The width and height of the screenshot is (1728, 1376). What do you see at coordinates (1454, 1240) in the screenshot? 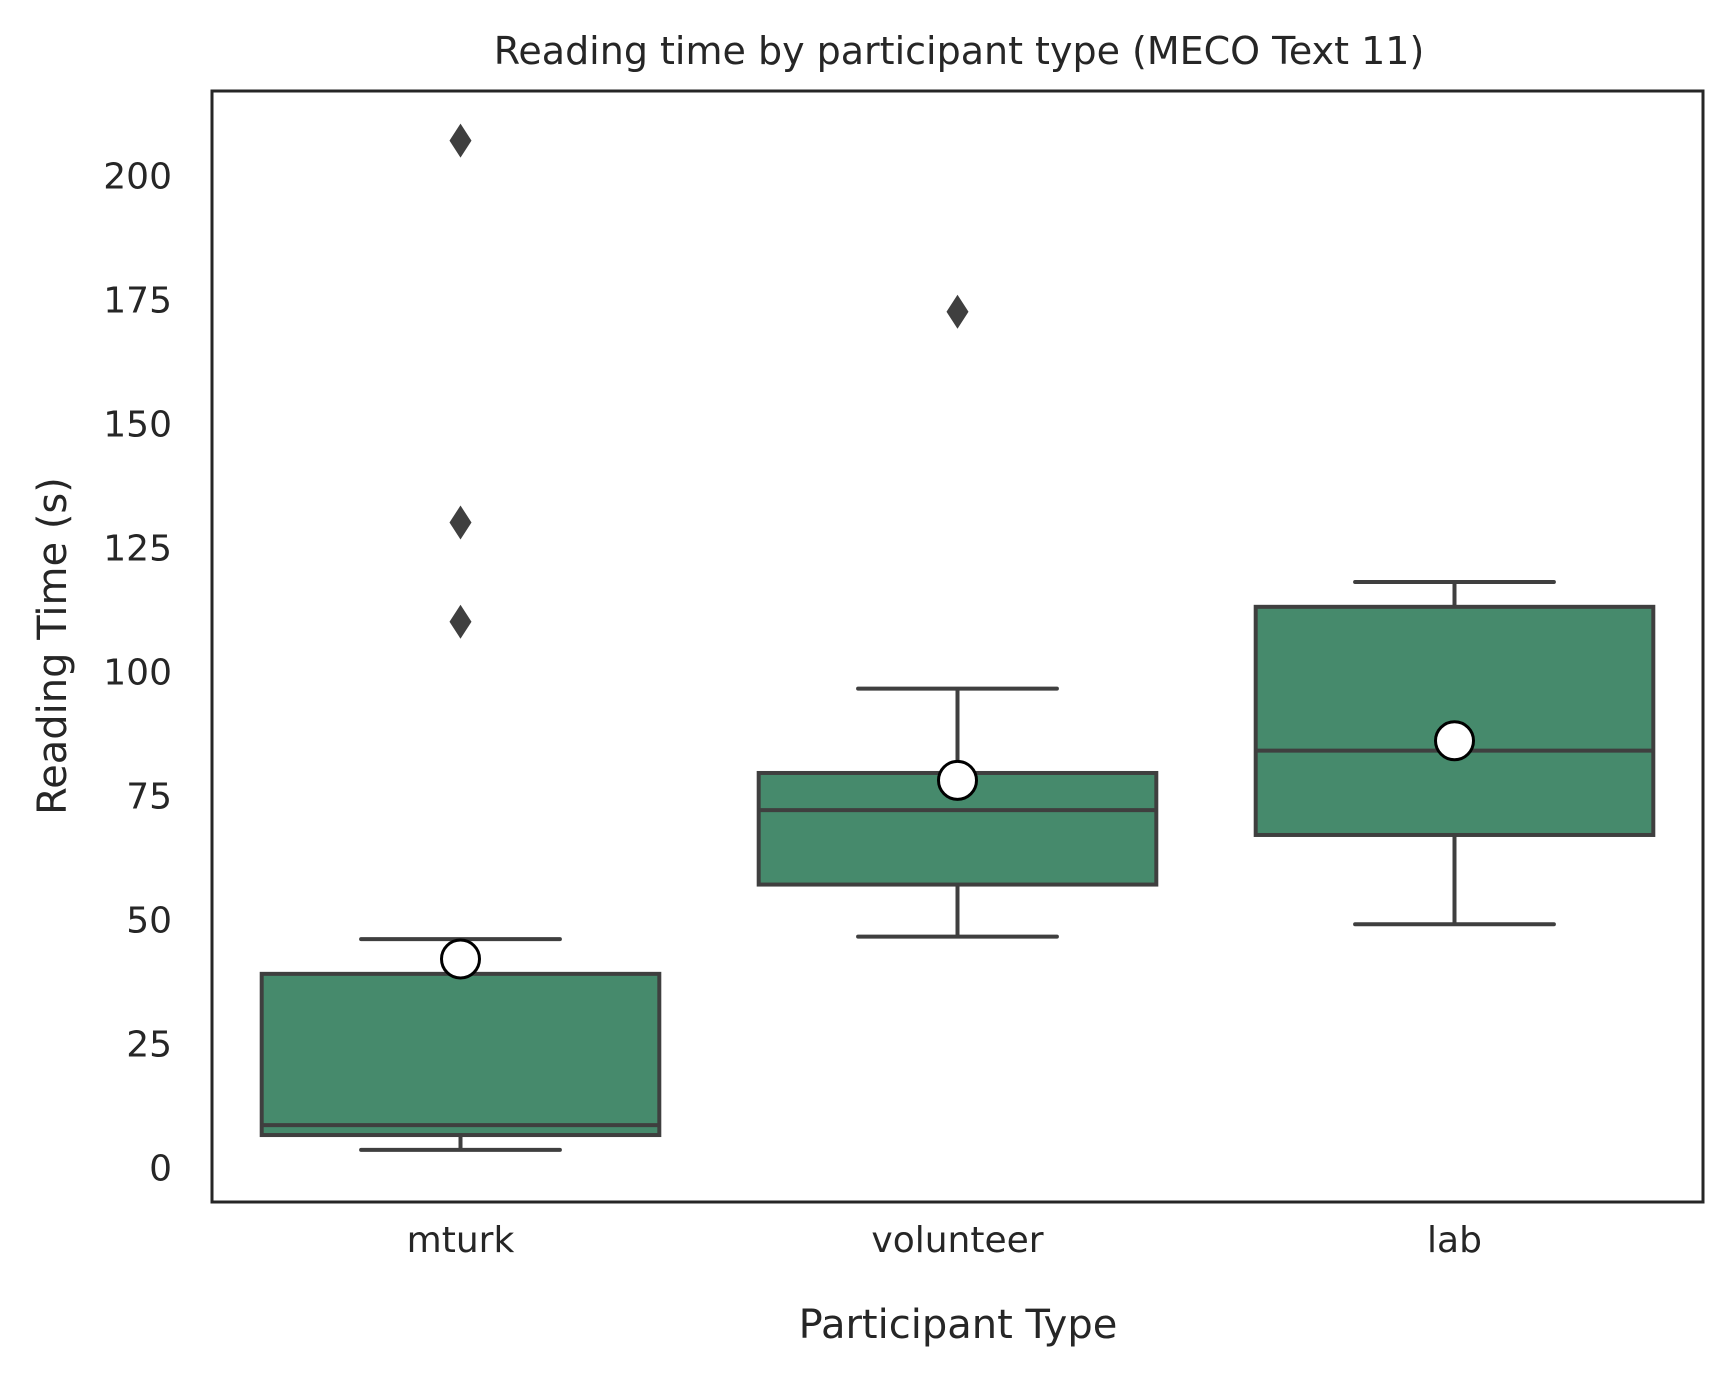
I see `x-tick-label: lab` at bounding box center [1454, 1240].